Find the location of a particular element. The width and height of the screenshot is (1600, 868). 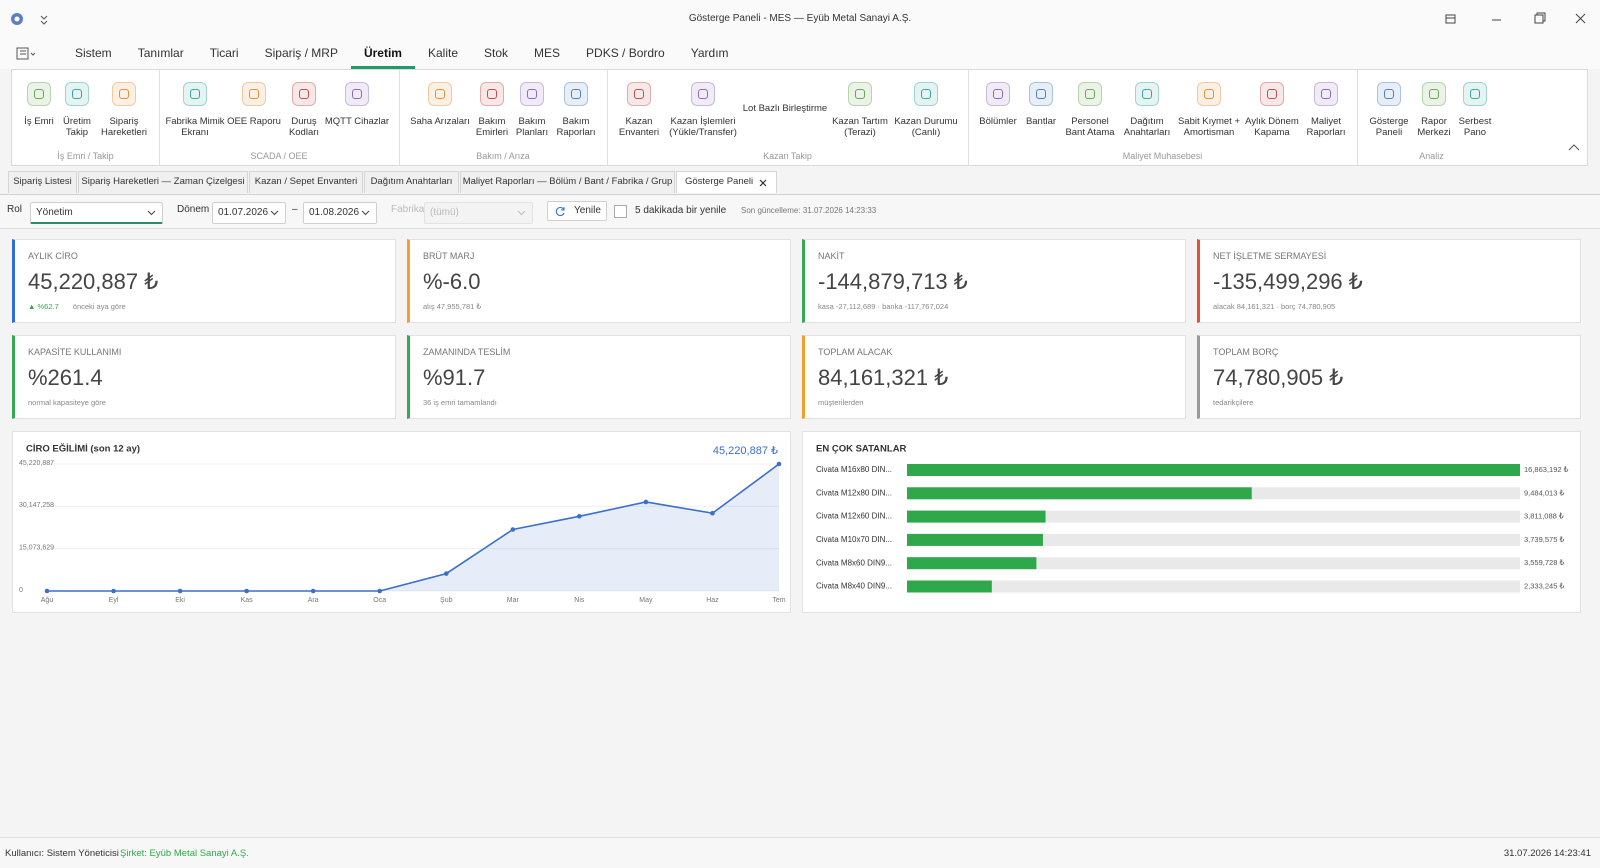

ribbon-label: Duruş Kodları is located at coordinates (304, 127).